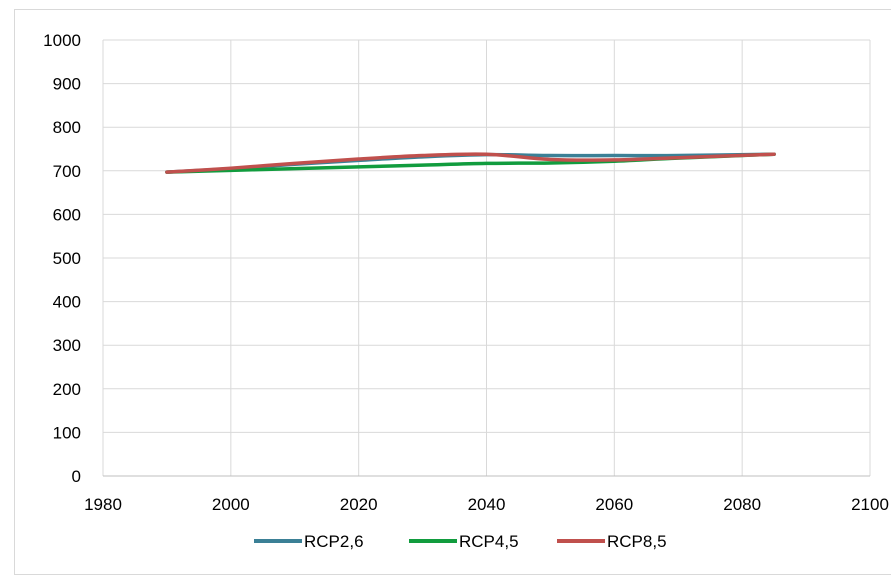 Image resolution: width=892 pixels, height=576 pixels. I want to click on y-tick-label: 100, so click(67, 432).